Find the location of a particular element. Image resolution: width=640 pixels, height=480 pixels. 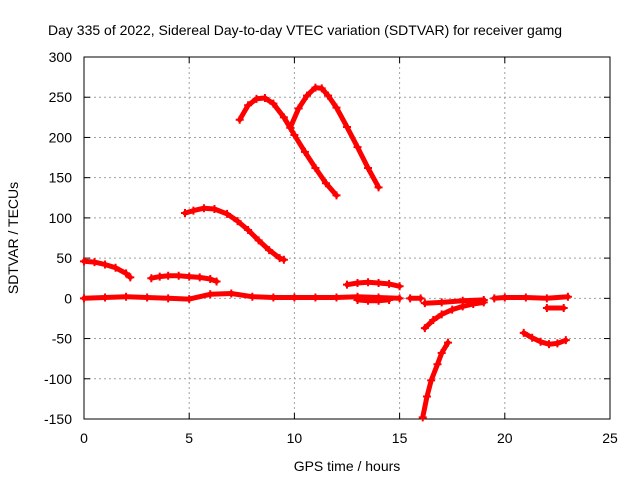

y-tick-label: -50 is located at coordinates (62, 339).